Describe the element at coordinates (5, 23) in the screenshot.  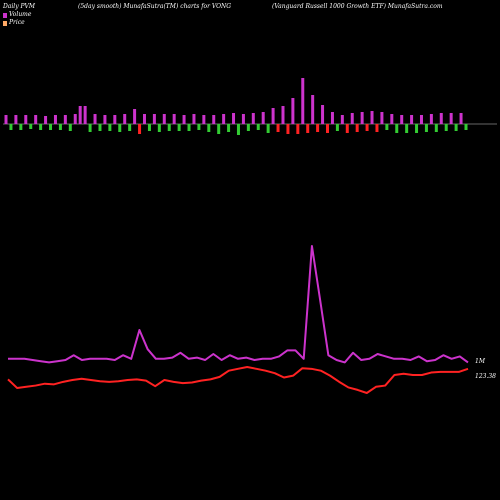
I see `legend-swatch-price` at that location.